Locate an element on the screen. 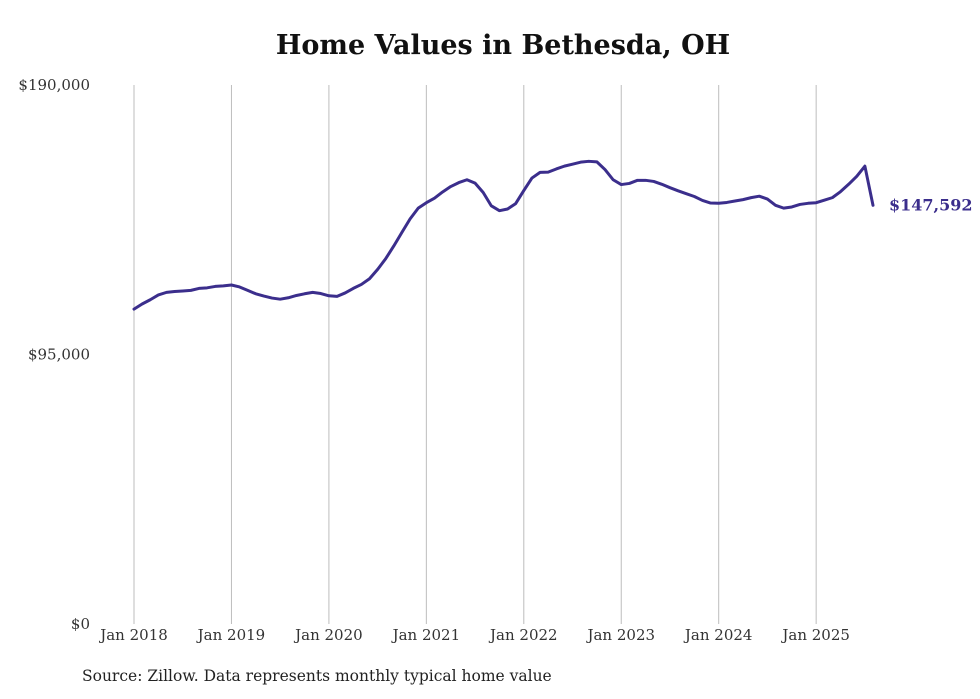 This screenshot has height=699, width=980. x-tick-label: Jan 2021 is located at coordinates (426, 635).